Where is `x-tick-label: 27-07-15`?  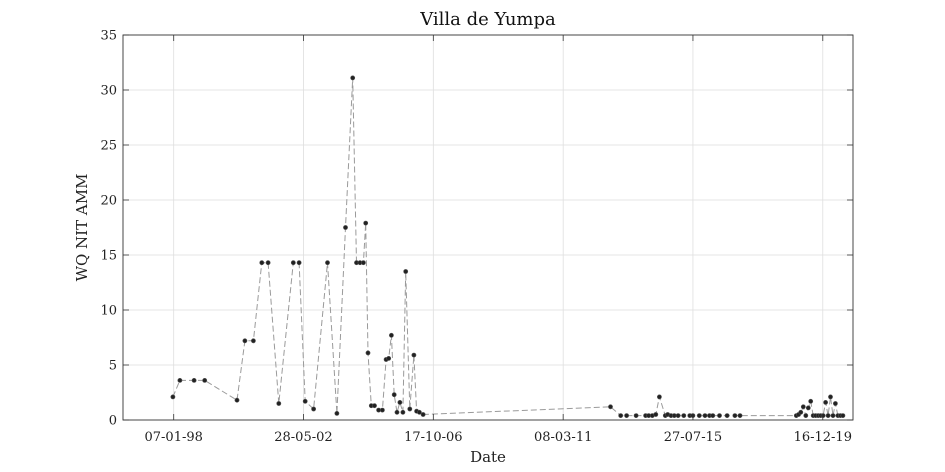 x-tick-label: 27-07-15 is located at coordinates (693, 437).